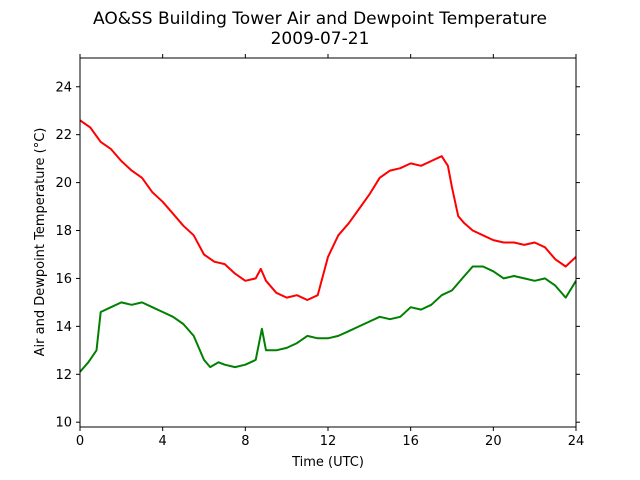 The height and width of the screenshot is (480, 640). What do you see at coordinates (576, 441) in the screenshot?
I see `x-tick-label: 24` at bounding box center [576, 441].